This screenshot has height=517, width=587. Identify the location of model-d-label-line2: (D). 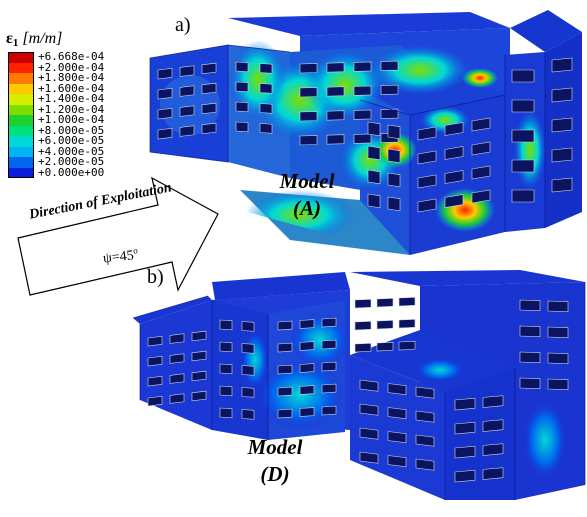
(275, 474).